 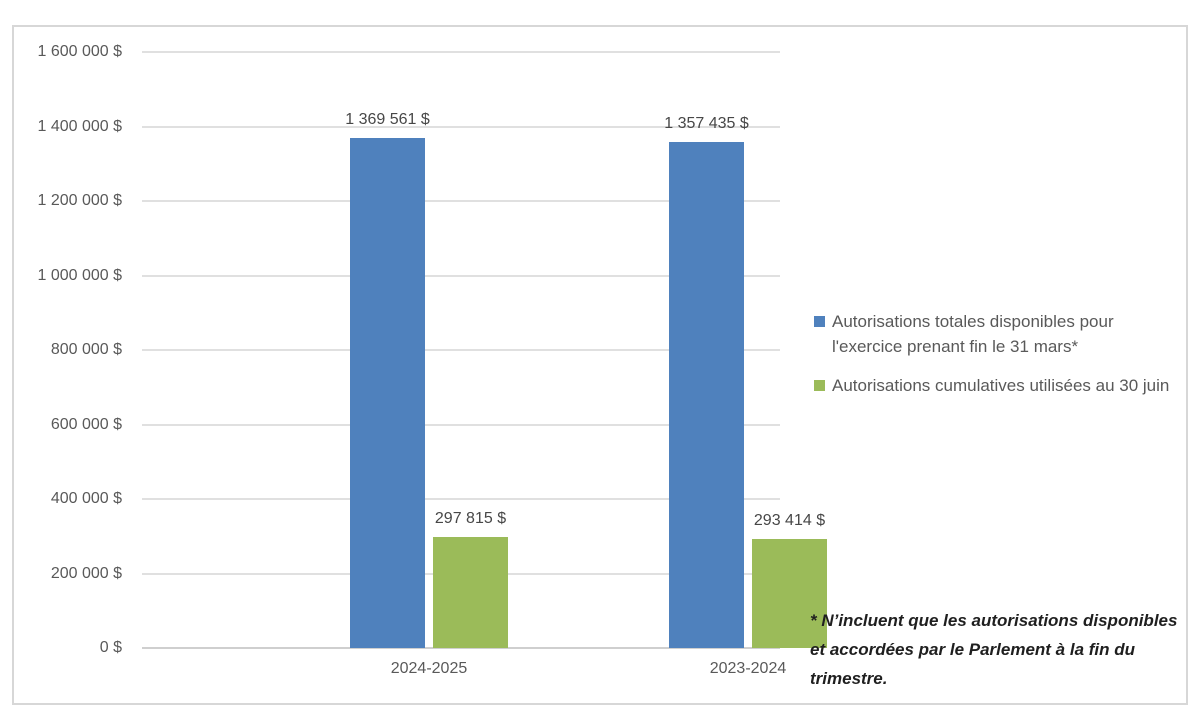 I want to click on bar-series-1-2024-2025, so click(x=387, y=393).